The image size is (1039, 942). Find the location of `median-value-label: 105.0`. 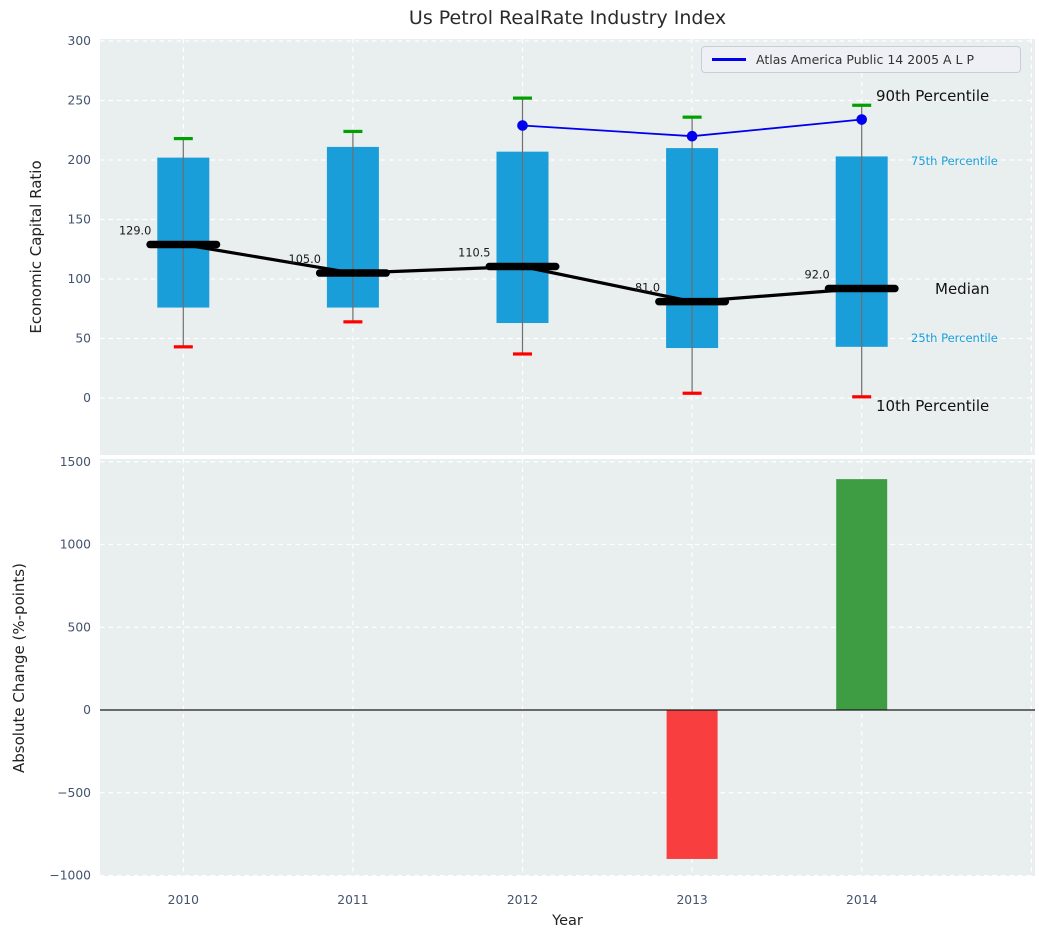

median-value-label: 105.0 is located at coordinates (305, 259).